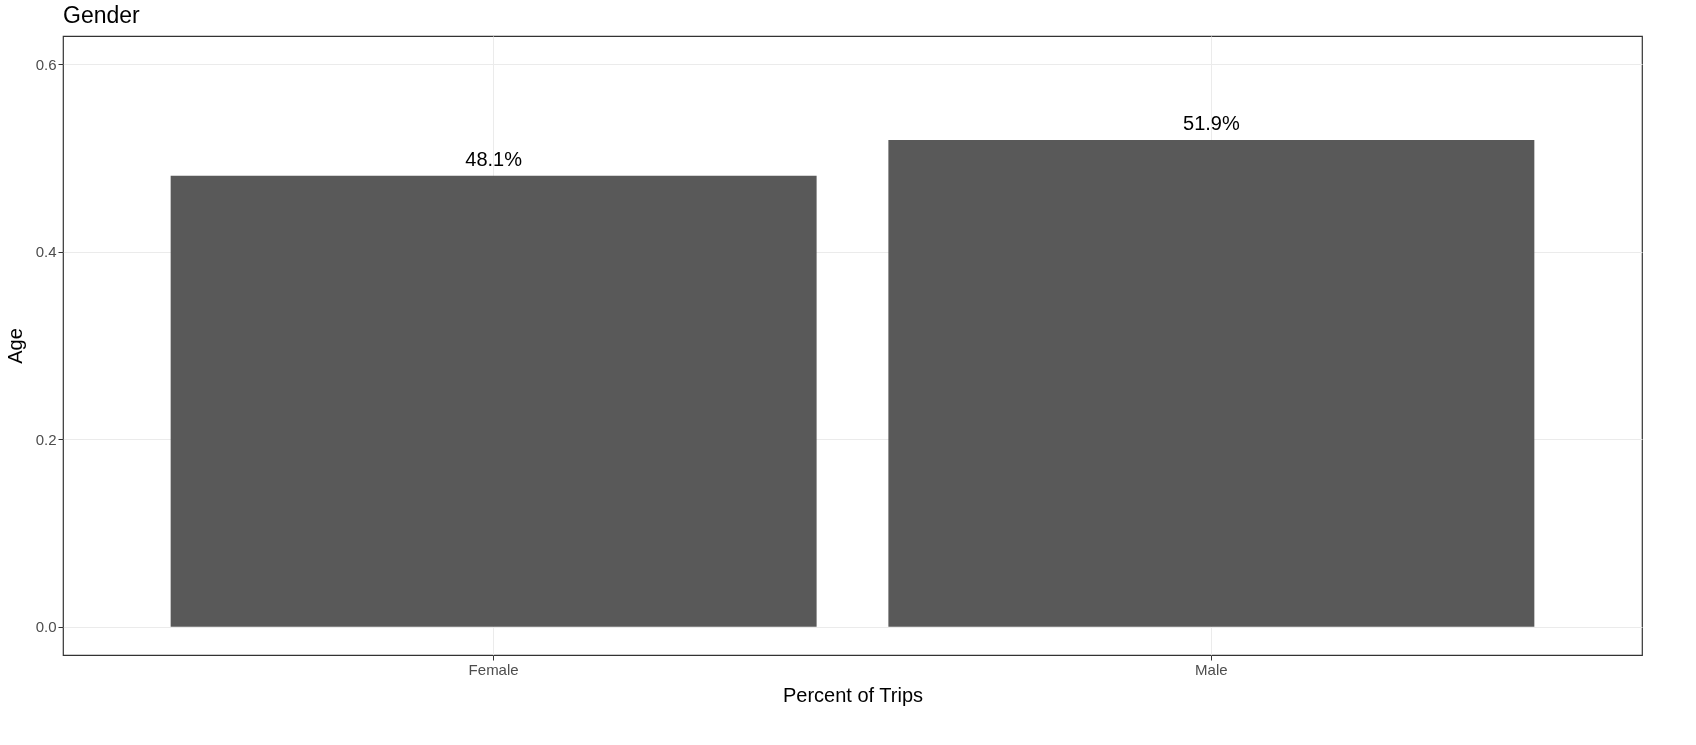  What do you see at coordinates (493, 669) in the screenshot?
I see `x-tick-label: Female` at bounding box center [493, 669].